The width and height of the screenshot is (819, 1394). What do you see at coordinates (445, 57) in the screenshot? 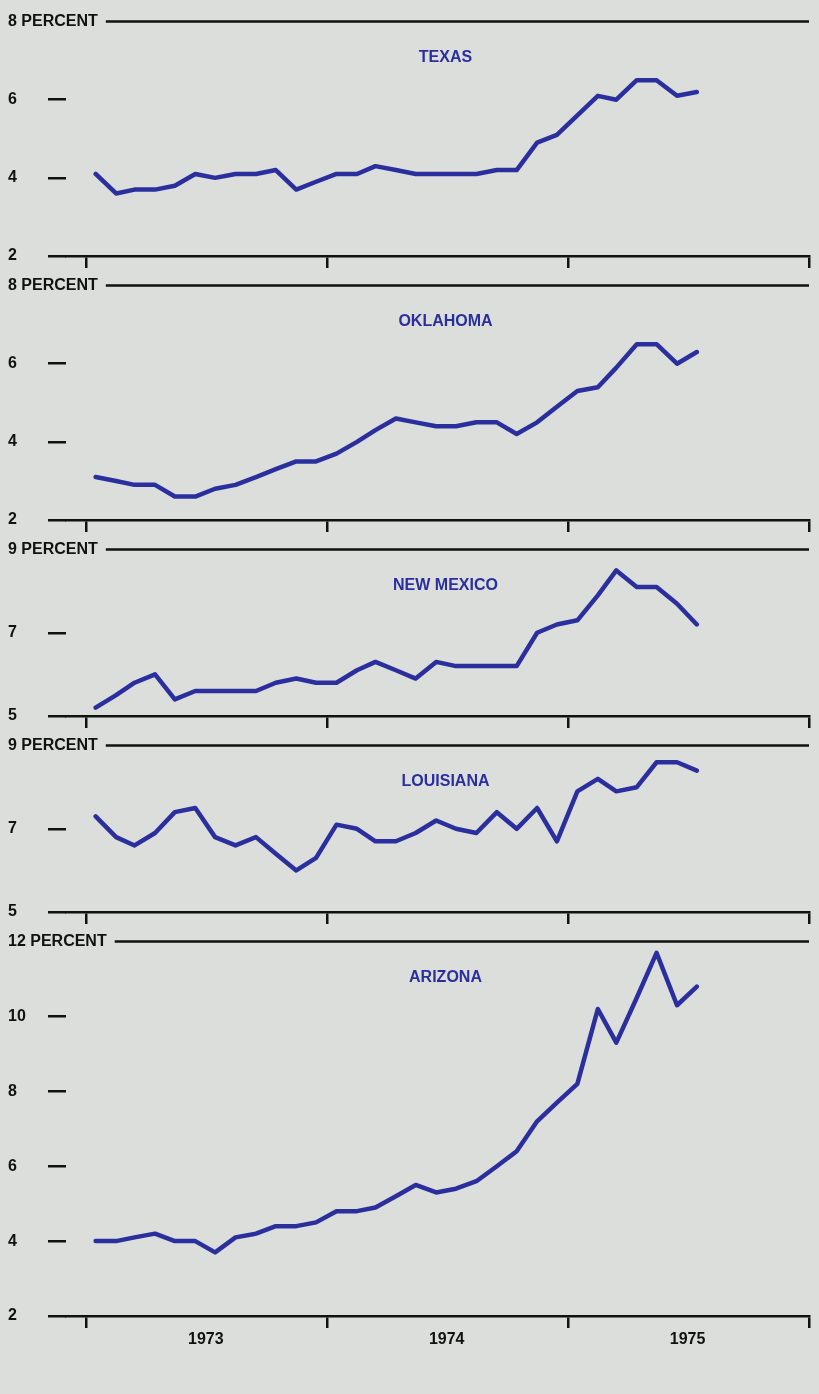
I see `text: TEXAS` at bounding box center [445, 57].